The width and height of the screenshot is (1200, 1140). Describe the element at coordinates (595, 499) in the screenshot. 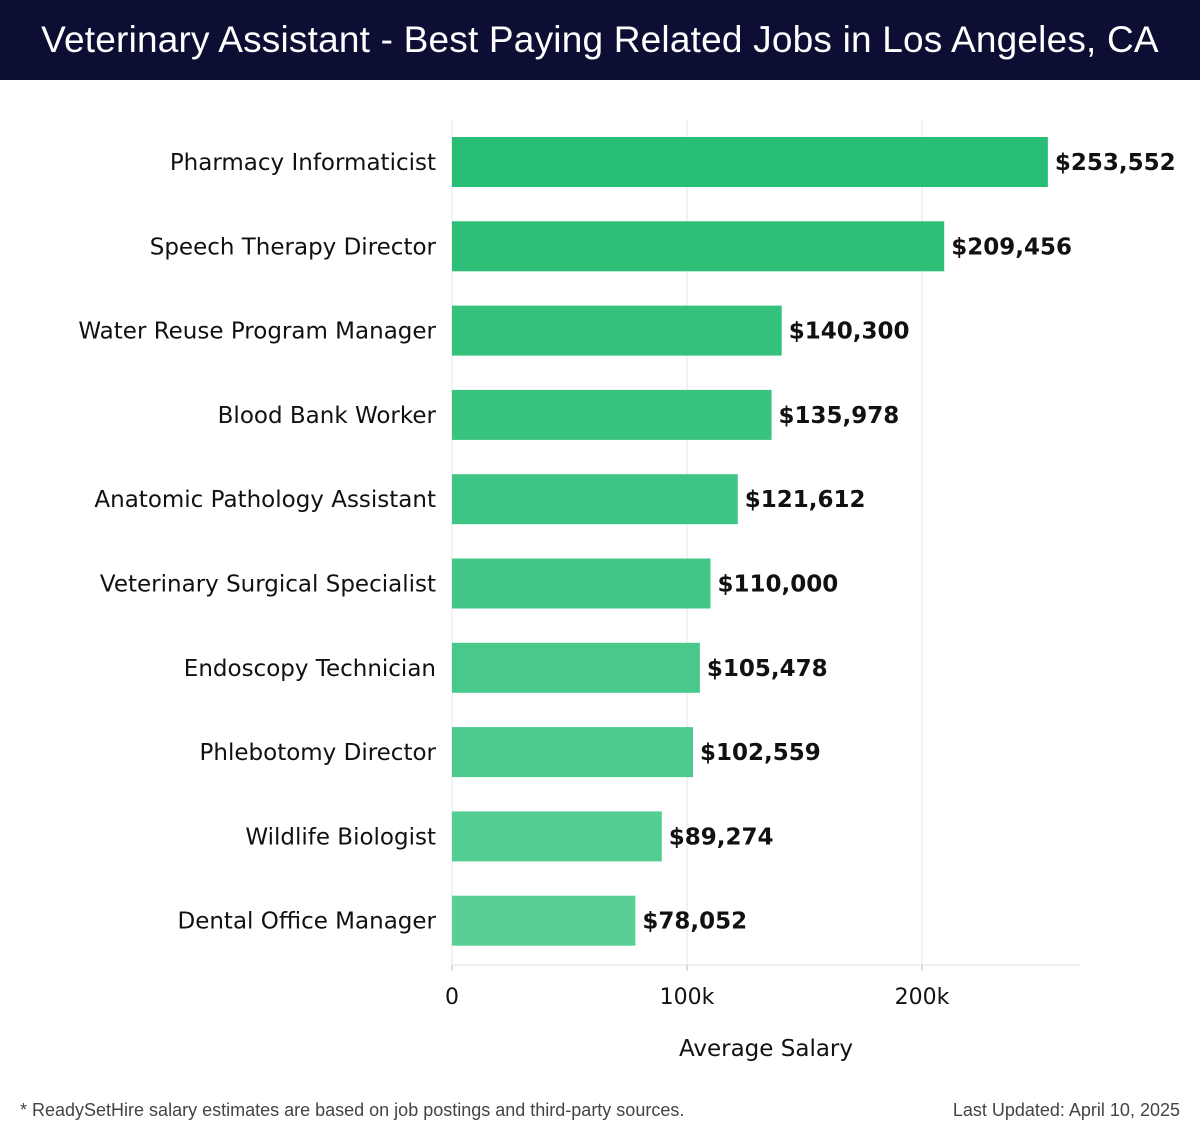

I see `bar-anatomic-pathology-assistant` at that location.